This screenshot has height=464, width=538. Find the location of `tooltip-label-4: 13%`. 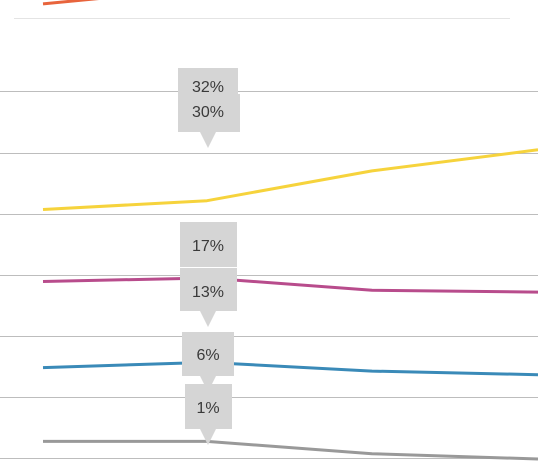

tooltip-label-4: 13% is located at coordinates (208, 292).